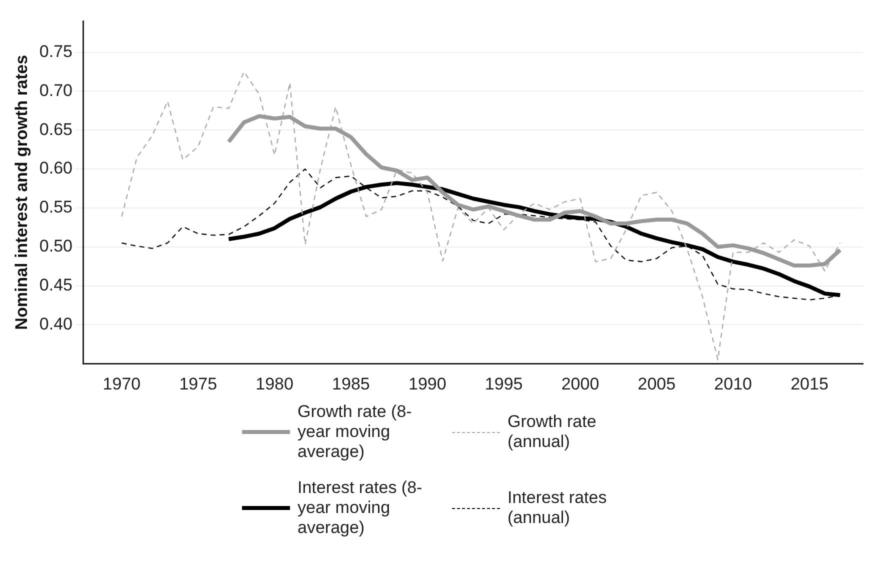  What do you see at coordinates (55, 168) in the screenshot?
I see `y-tick-label: 0.60` at bounding box center [55, 168].